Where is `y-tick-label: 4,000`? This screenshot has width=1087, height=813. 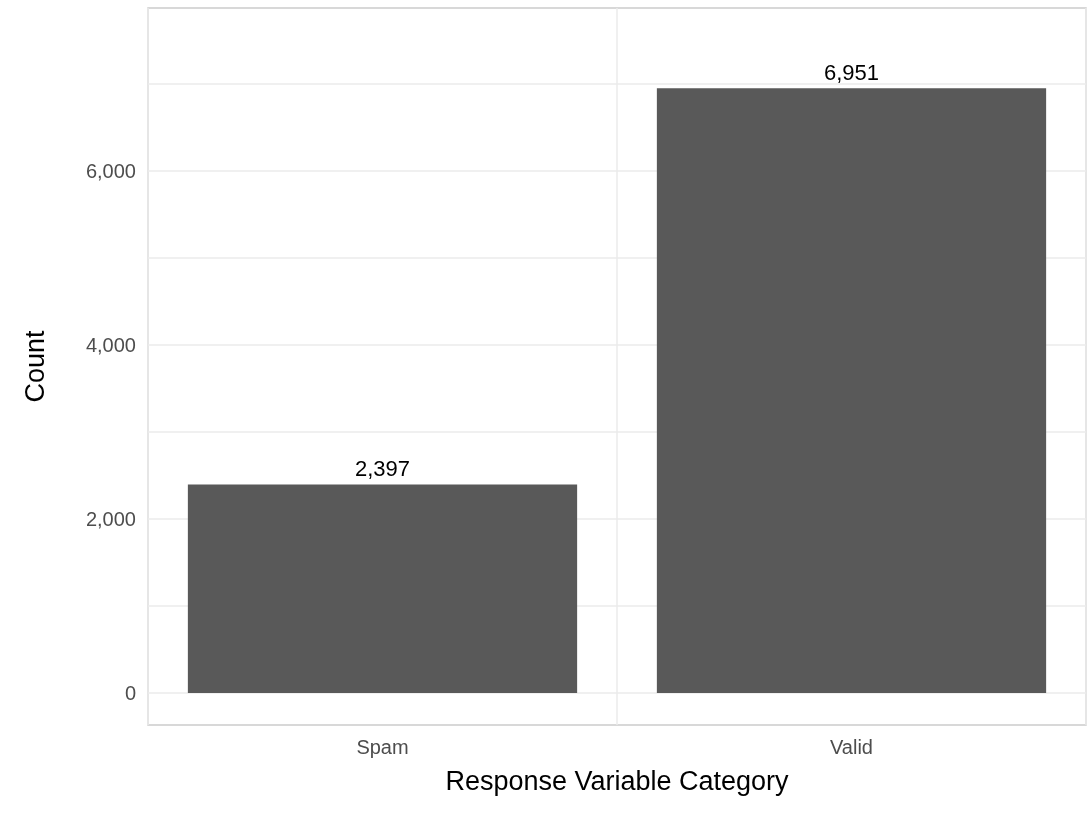
y-tick-label: 4,000 is located at coordinates (110, 345).